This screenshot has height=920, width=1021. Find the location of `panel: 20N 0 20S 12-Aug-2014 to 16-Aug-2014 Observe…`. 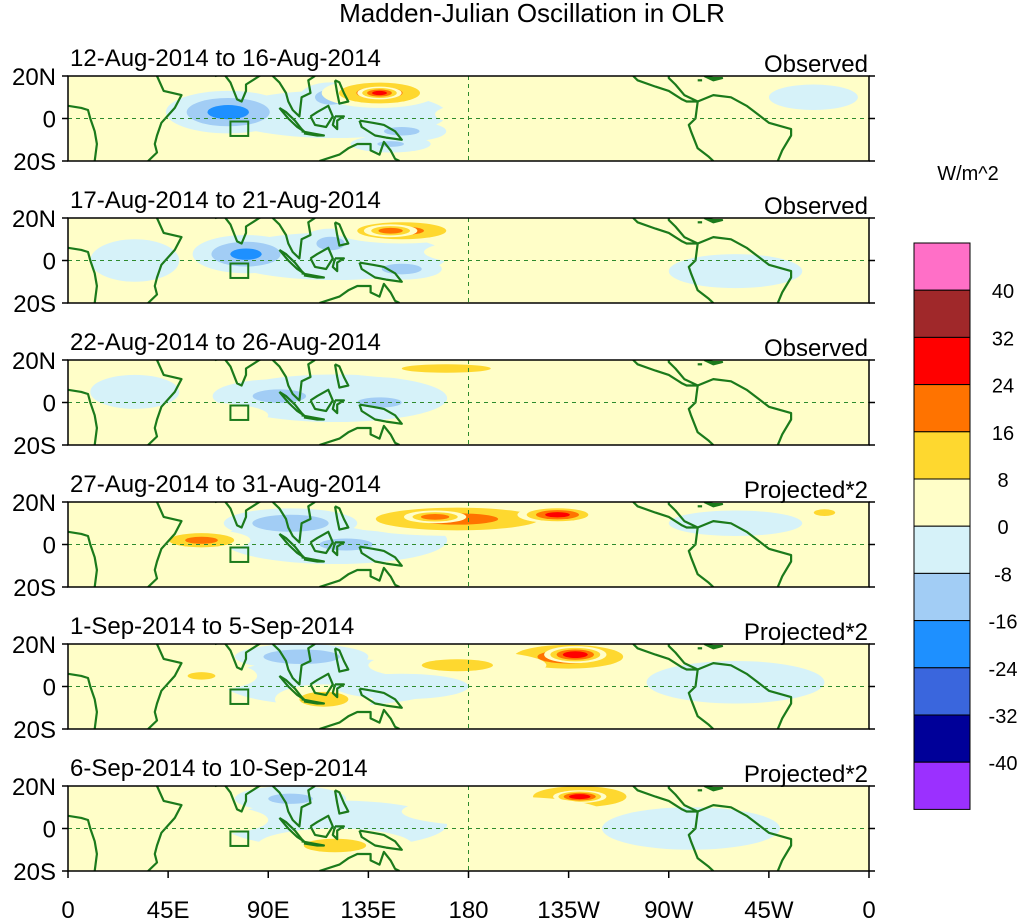

panel: 20N 0 20S 12-Aug-2014 to 16-Aug-2014 Observe… is located at coordinates (443, 110).